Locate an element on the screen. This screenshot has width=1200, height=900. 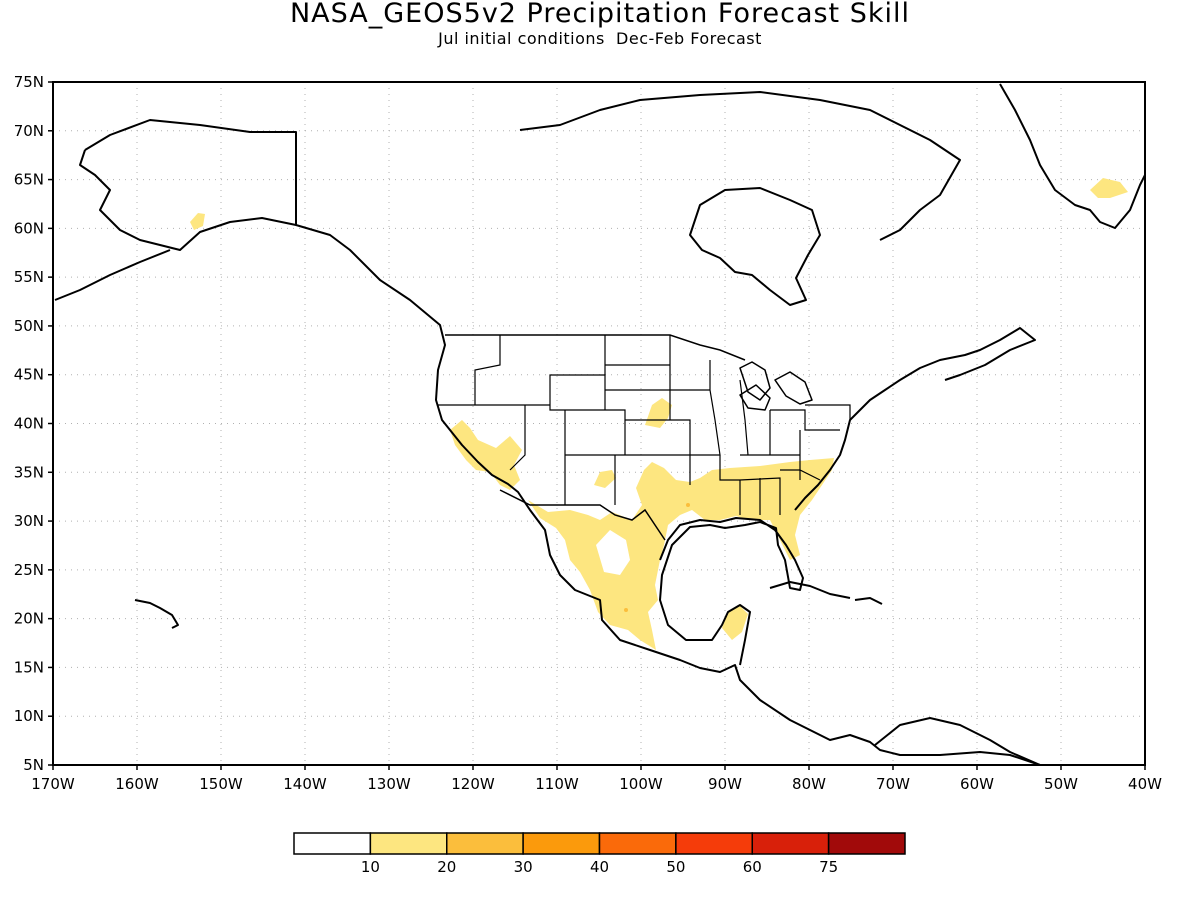
coastline-hudson-bay is located at coordinates (755, 246).